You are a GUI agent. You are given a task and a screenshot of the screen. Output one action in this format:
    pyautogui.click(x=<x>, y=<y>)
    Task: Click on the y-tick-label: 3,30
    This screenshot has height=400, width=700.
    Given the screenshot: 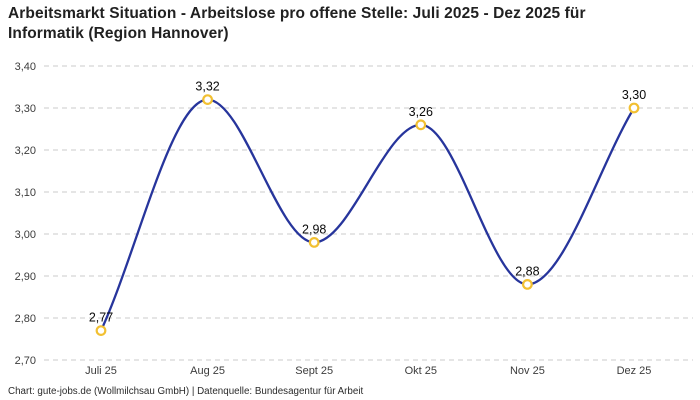 What is the action you would take?
    pyautogui.click(x=25, y=109)
    